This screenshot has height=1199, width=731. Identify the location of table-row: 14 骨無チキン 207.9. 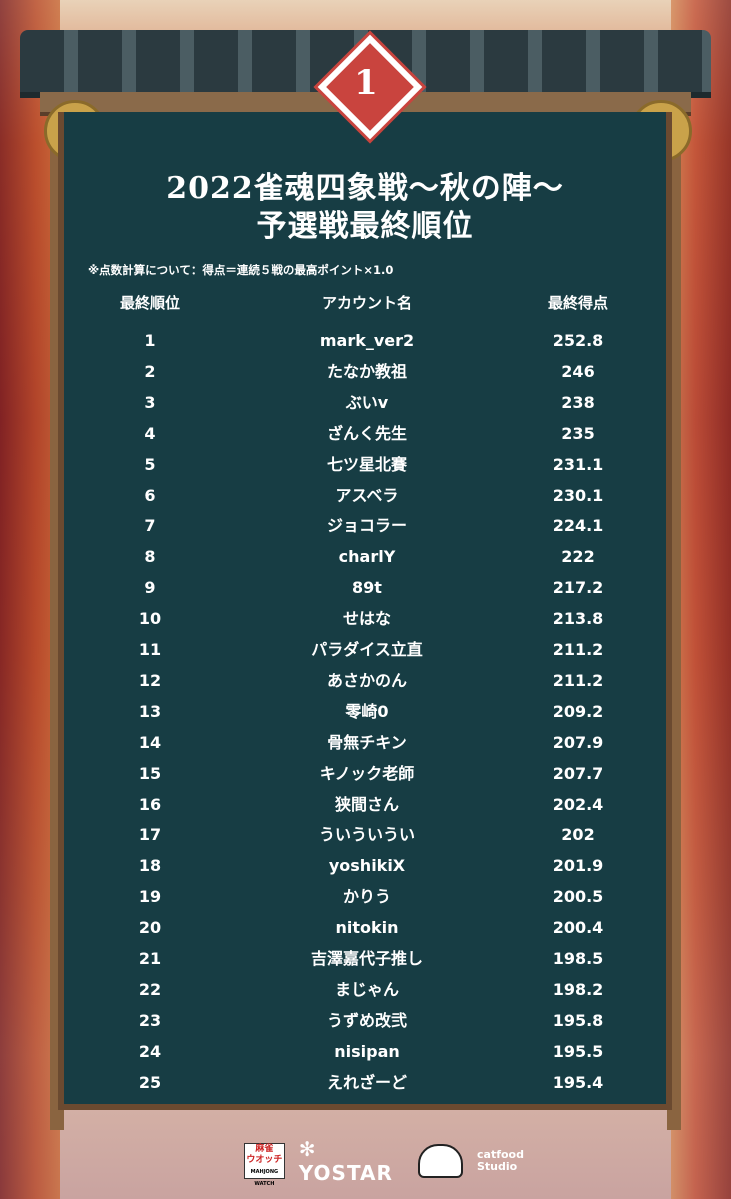
(365, 743).